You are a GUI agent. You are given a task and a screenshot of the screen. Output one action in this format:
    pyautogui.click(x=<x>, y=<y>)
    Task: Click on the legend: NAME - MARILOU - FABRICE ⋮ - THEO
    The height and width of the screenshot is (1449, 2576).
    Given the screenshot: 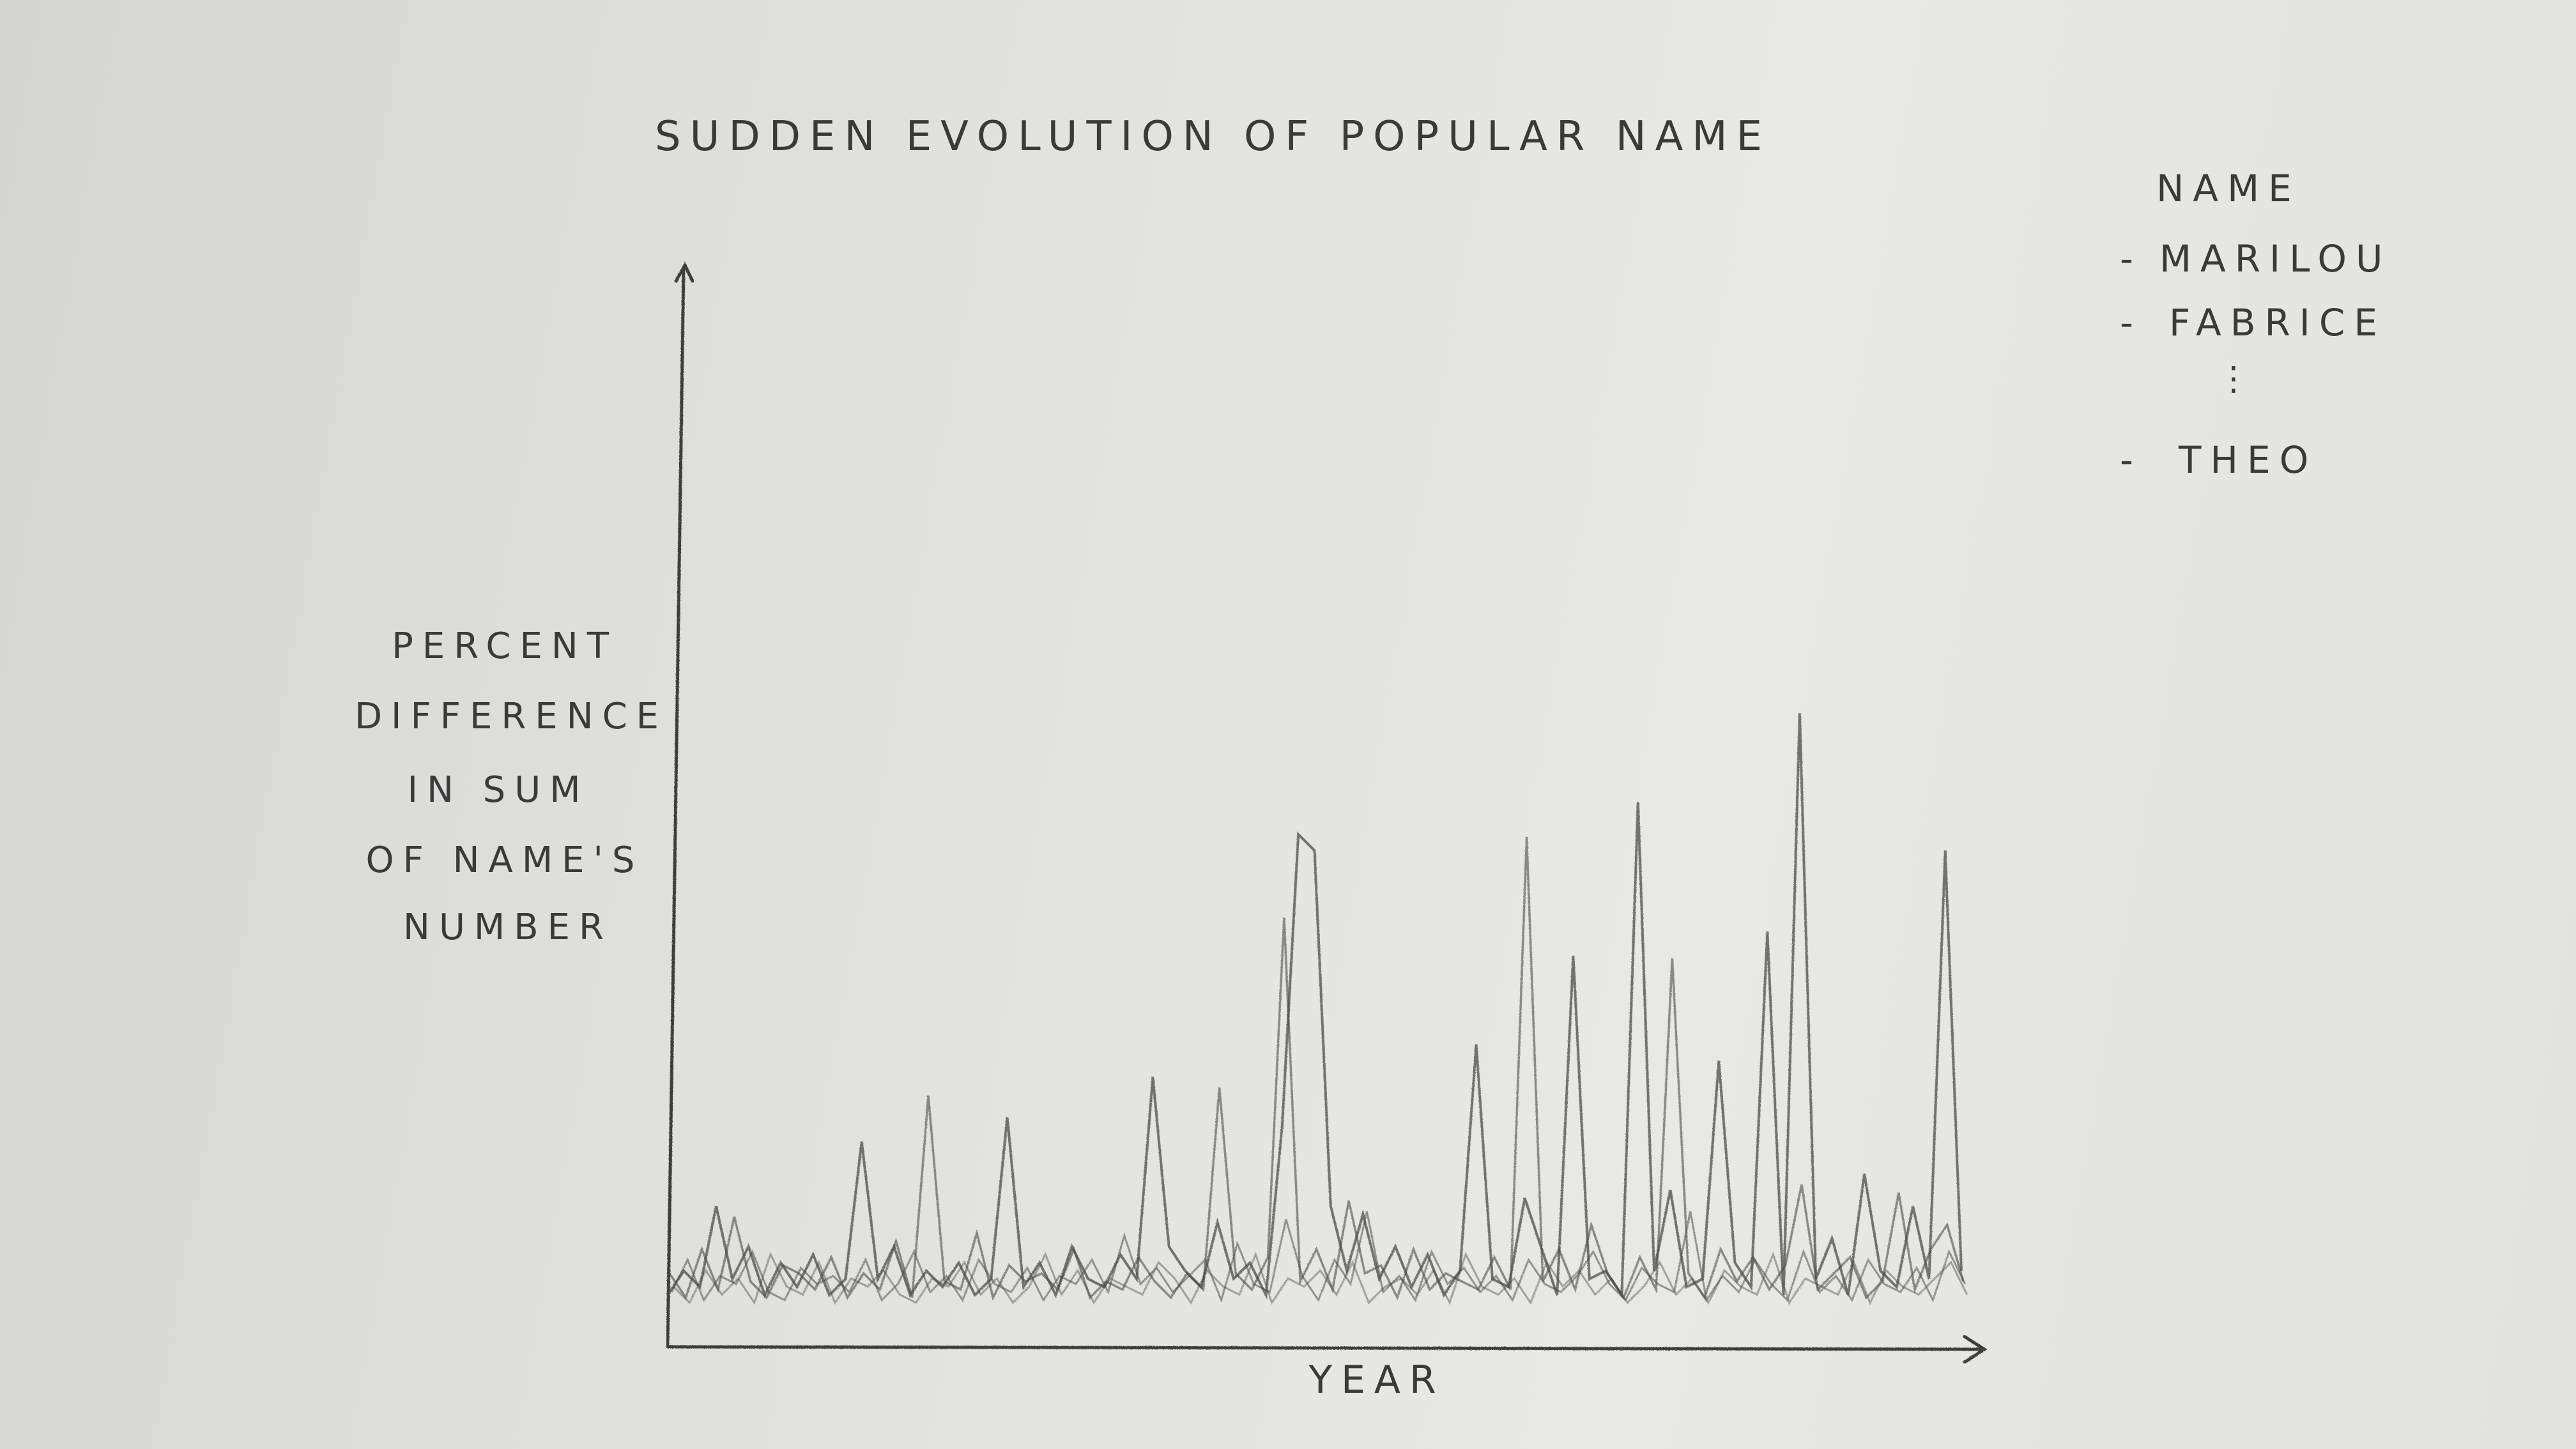 What is the action you would take?
    pyautogui.click(x=2255, y=324)
    